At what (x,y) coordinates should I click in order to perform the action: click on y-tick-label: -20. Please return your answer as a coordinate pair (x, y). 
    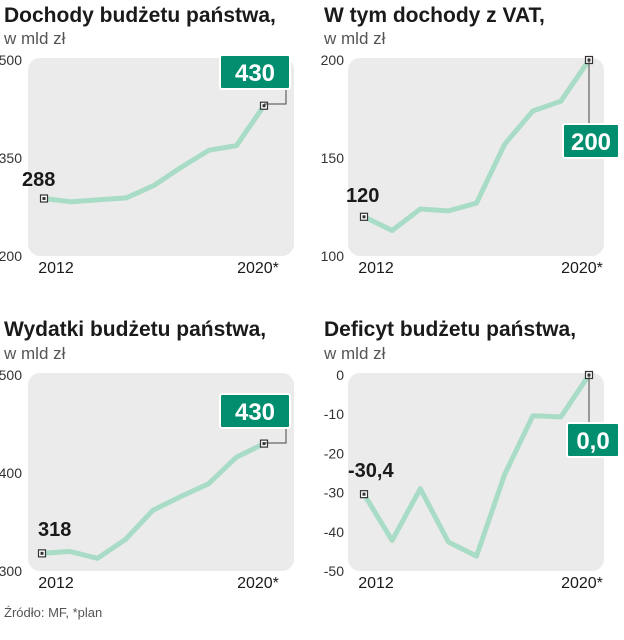
    Looking at the image, I should click on (334, 453).